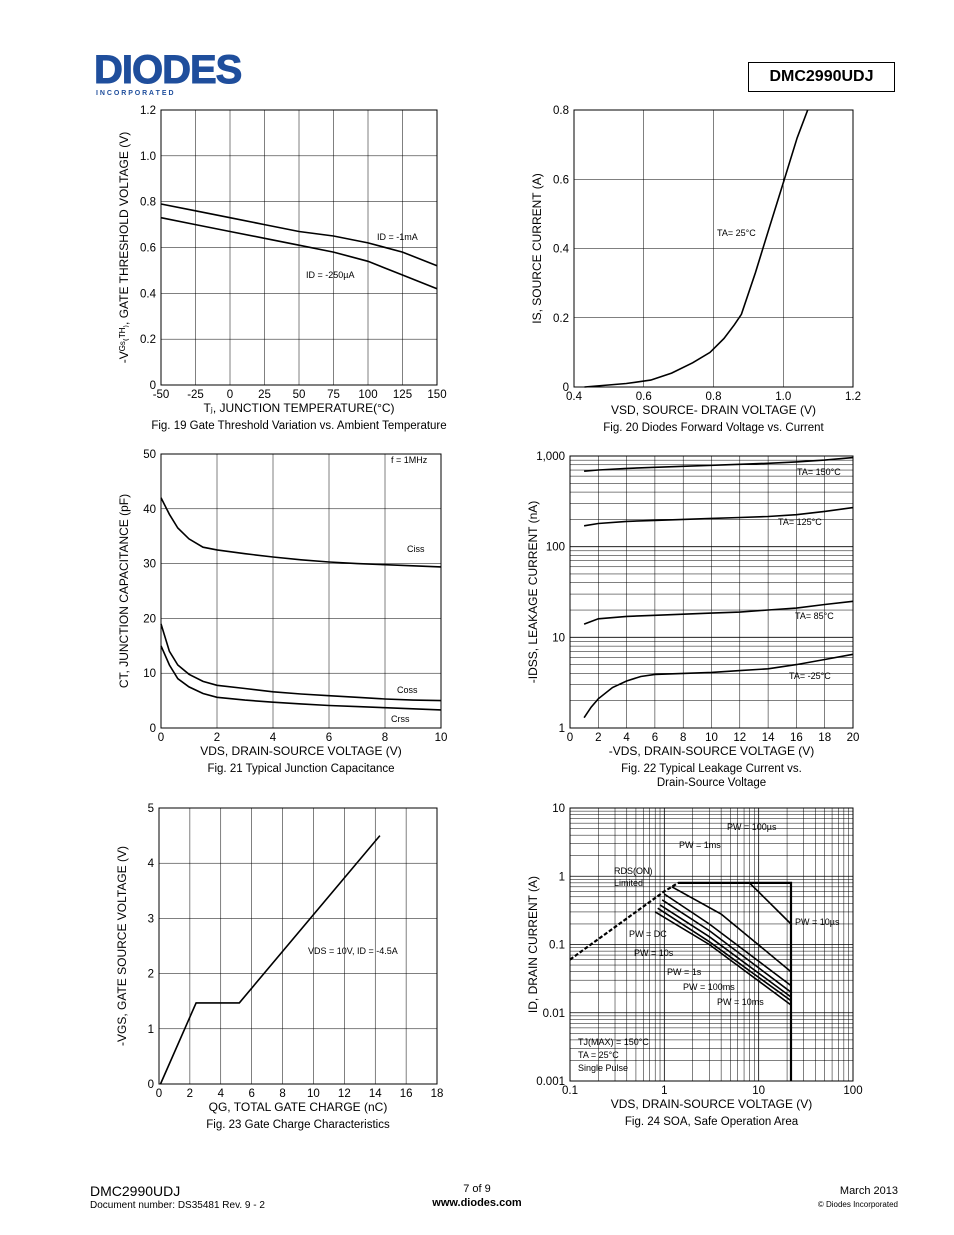 The image size is (954, 1235). Describe the element at coordinates (739, 738) in the screenshot. I see `fig22-xtick-label: 12` at that location.